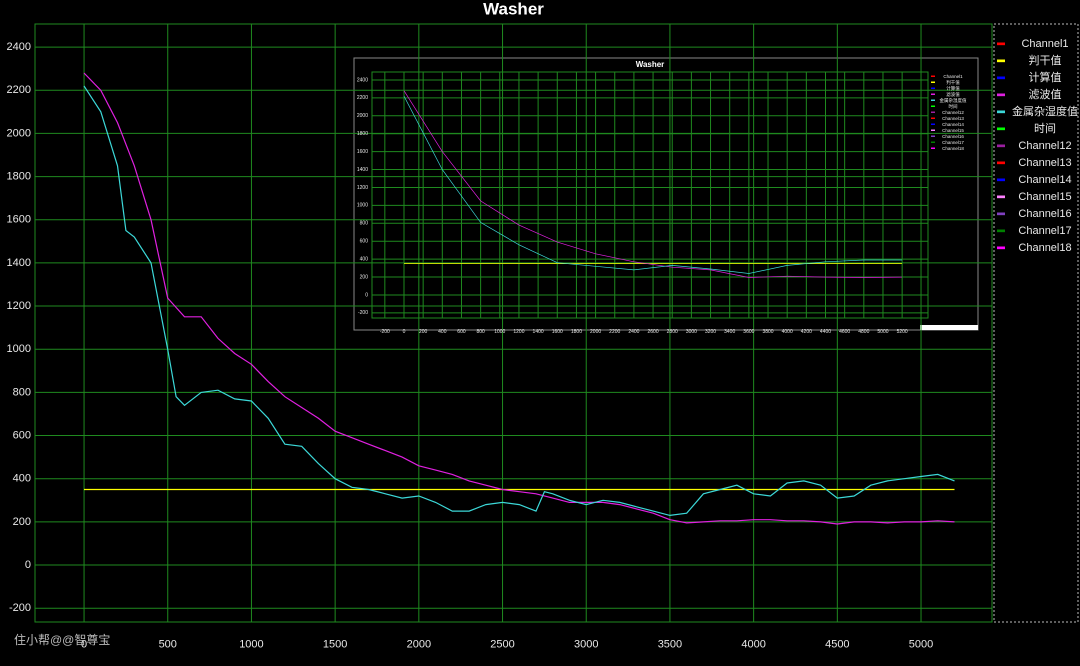 Image resolution: width=1080 pixels, height=666 pixels. What do you see at coordinates (1036, 323) in the screenshot?
I see `legend-box` at bounding box center [1036, 323].